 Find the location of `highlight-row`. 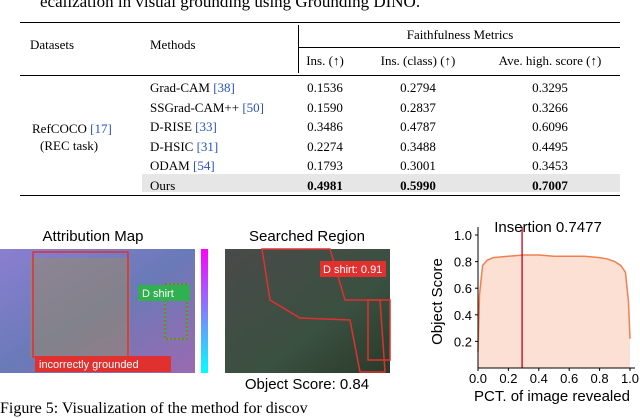

highlight-row is located at coordinates (381, 183).